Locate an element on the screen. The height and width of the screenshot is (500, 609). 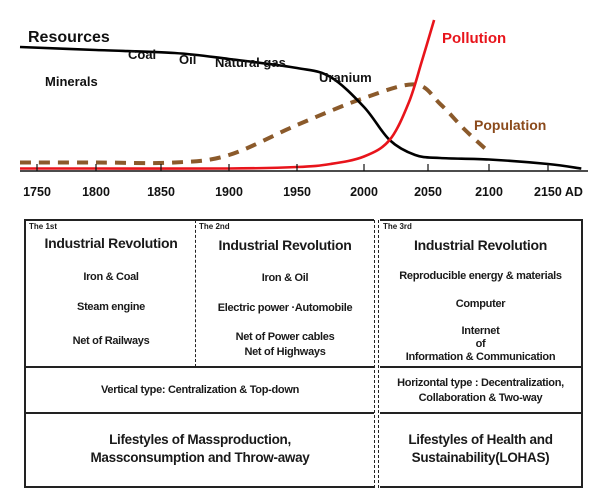
lifestyle-old-text-2: Massconsumption and Throw-away is located at coordinates (200, 457).